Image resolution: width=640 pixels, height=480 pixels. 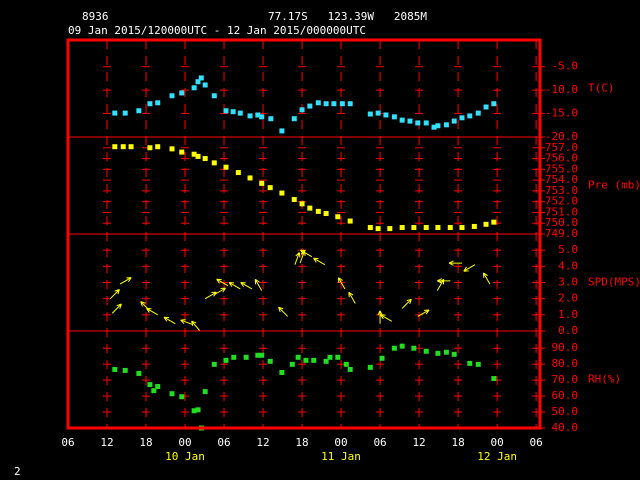 What do you see at coordinates (565, 347) in the screenshot?
I see `y-tick-label: 90.0` at bounding box center [565, 347].